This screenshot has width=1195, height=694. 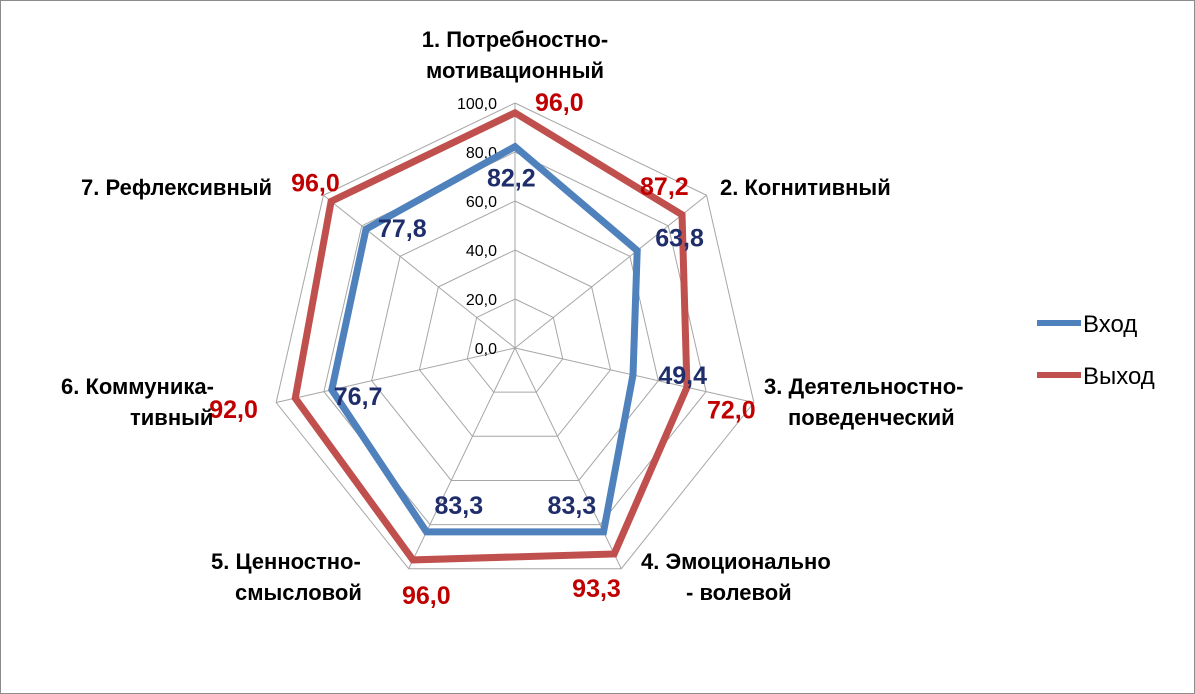 I want to click on radial-tick-label: 40,0, so click(x=481, y=251).